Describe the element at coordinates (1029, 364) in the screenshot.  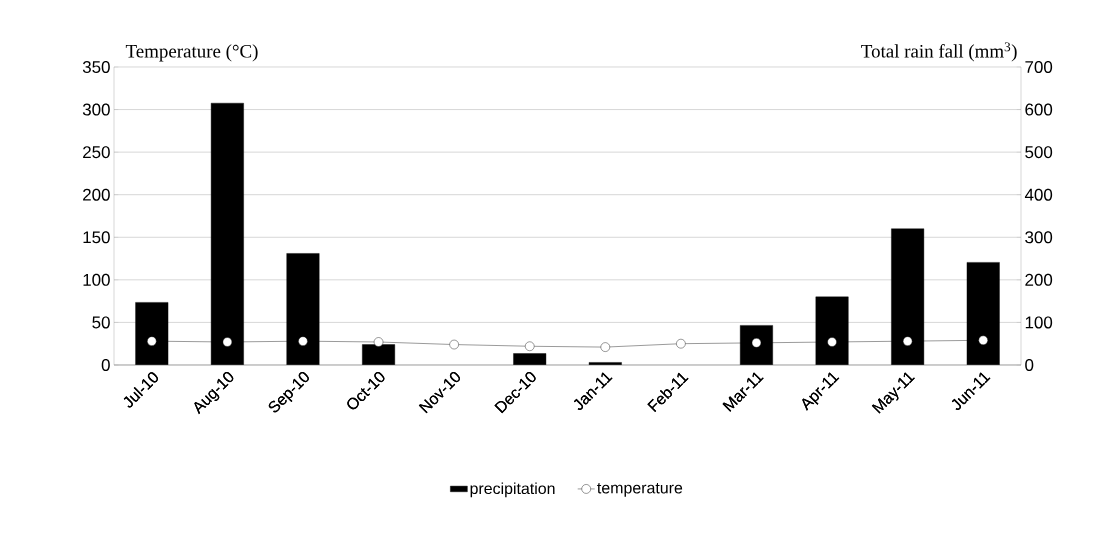
I see `y2-tick-label: 0` at that location.